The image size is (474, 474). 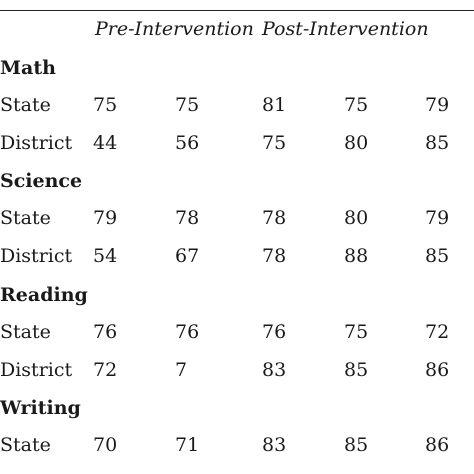 What do you see at coordinates (187, 256) in the screenshot?
I see `table-cell: 67` at bounding box center [187, 256].